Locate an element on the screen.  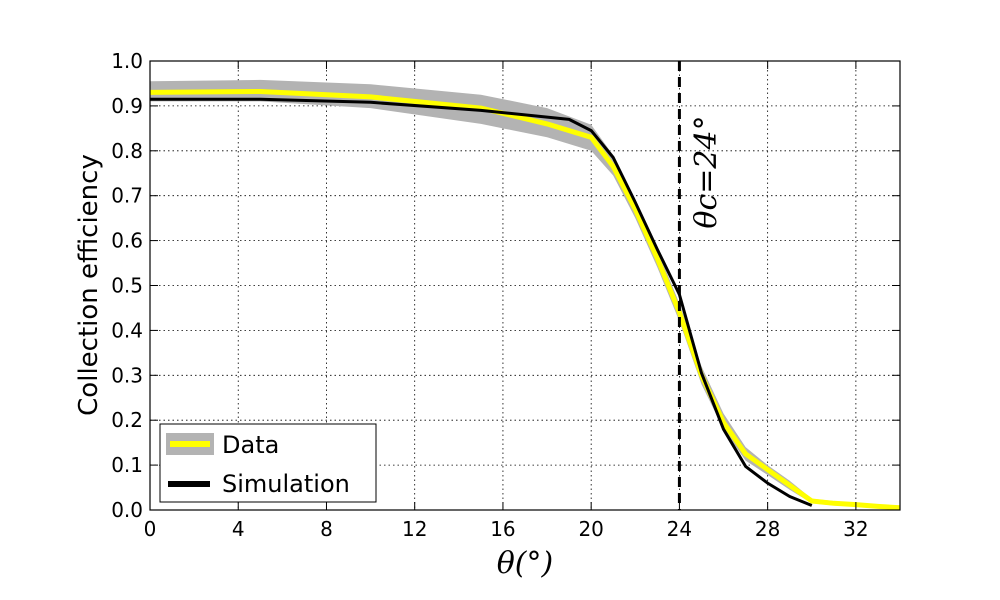
y-tick-label: 0.2 is located at coordinates (127, 420).